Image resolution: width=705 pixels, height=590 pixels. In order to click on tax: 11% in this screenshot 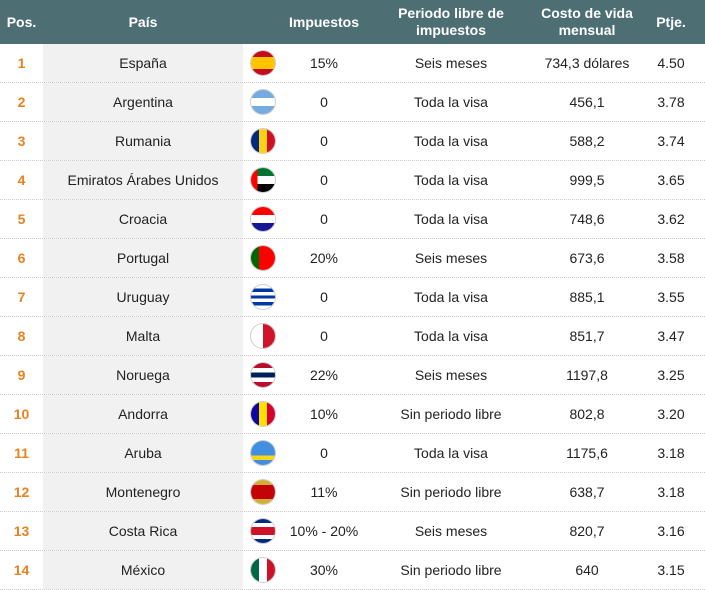, I will do `click(324, 491)`.